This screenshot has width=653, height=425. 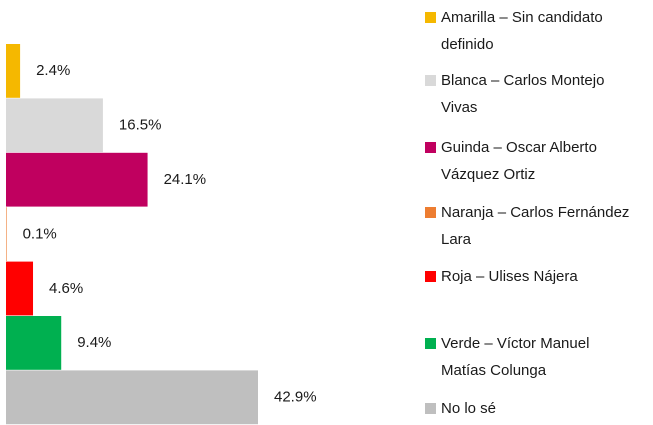 I want to click on legend-label: Blanca – Carlos Montejo Vivas, so click(x=523, y=93).